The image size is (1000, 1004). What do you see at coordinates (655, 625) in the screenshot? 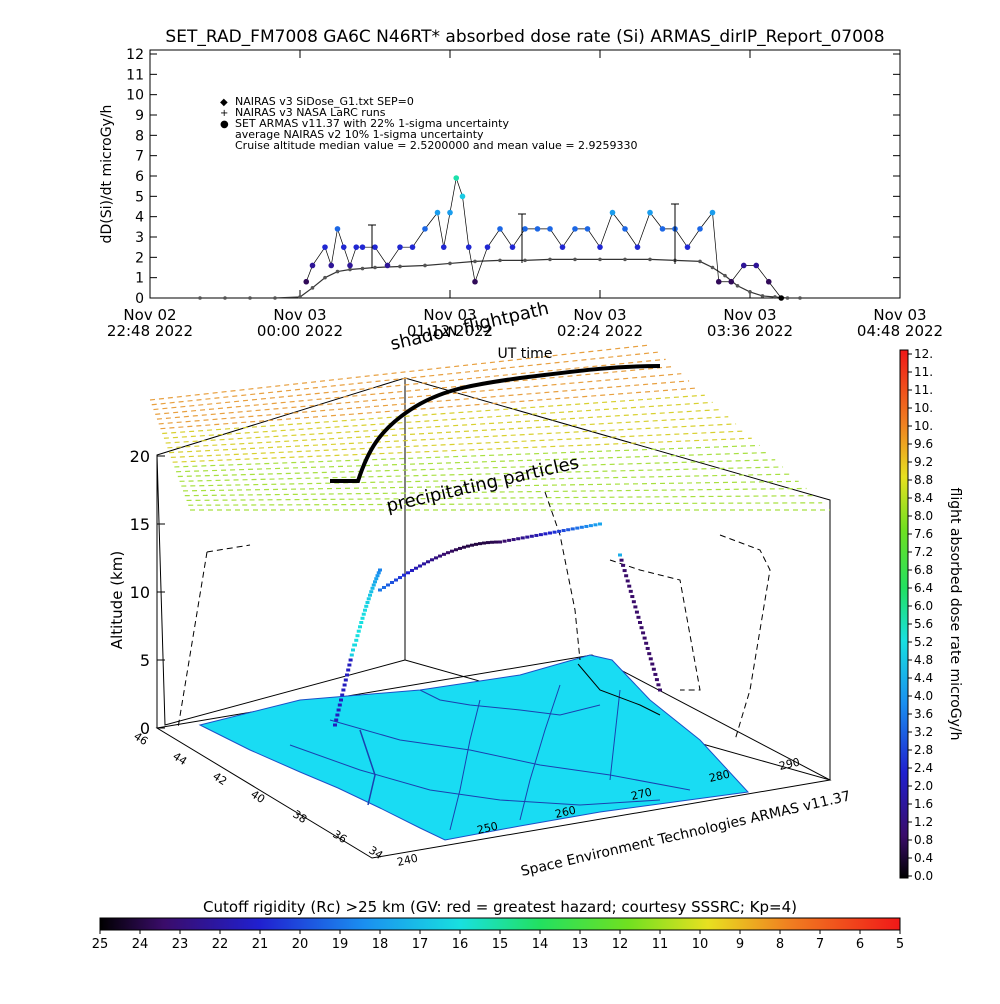
I see `curtain-right` at bounding box center [655, 625].